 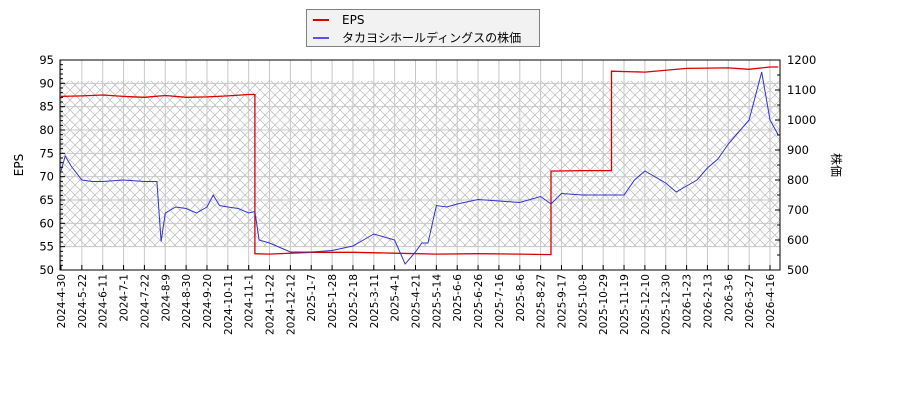 I want to click on x-tick-label: 2025-5-14, so click(x=437, y=301).